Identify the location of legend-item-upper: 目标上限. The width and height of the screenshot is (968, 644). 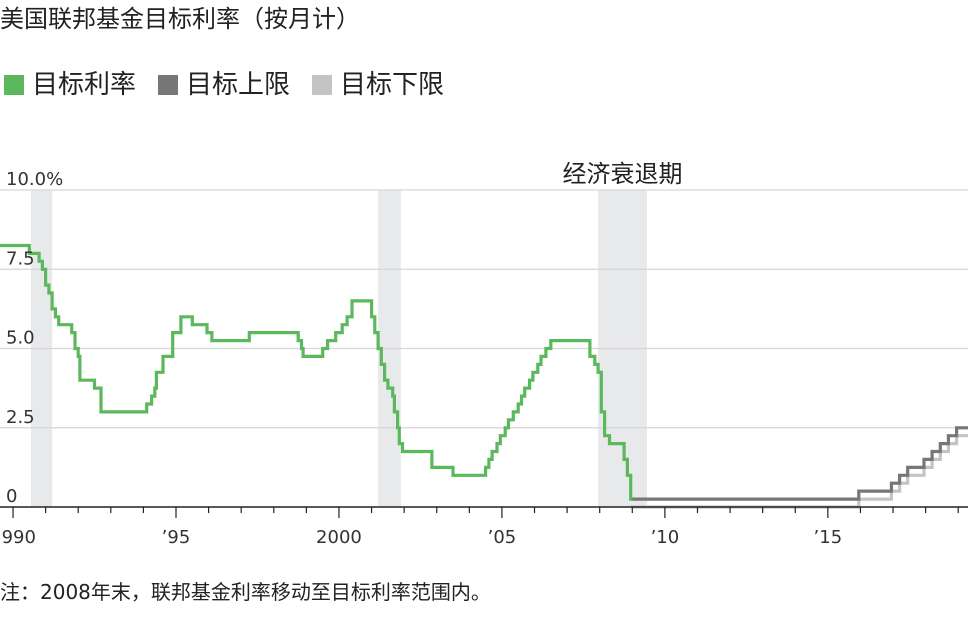
(224, 85).